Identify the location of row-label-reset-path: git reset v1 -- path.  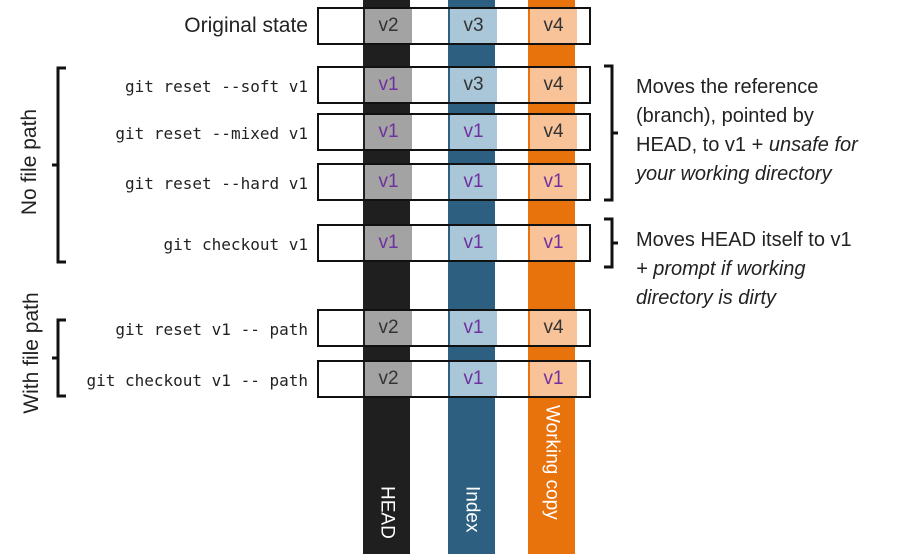
(211, 329).